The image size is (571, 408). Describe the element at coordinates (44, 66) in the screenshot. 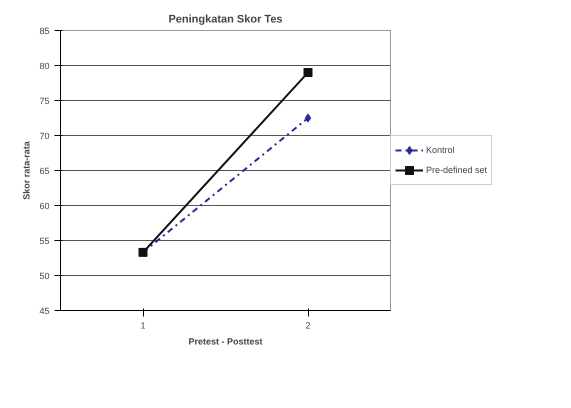

I see `y-tick-label: 80` at that location.